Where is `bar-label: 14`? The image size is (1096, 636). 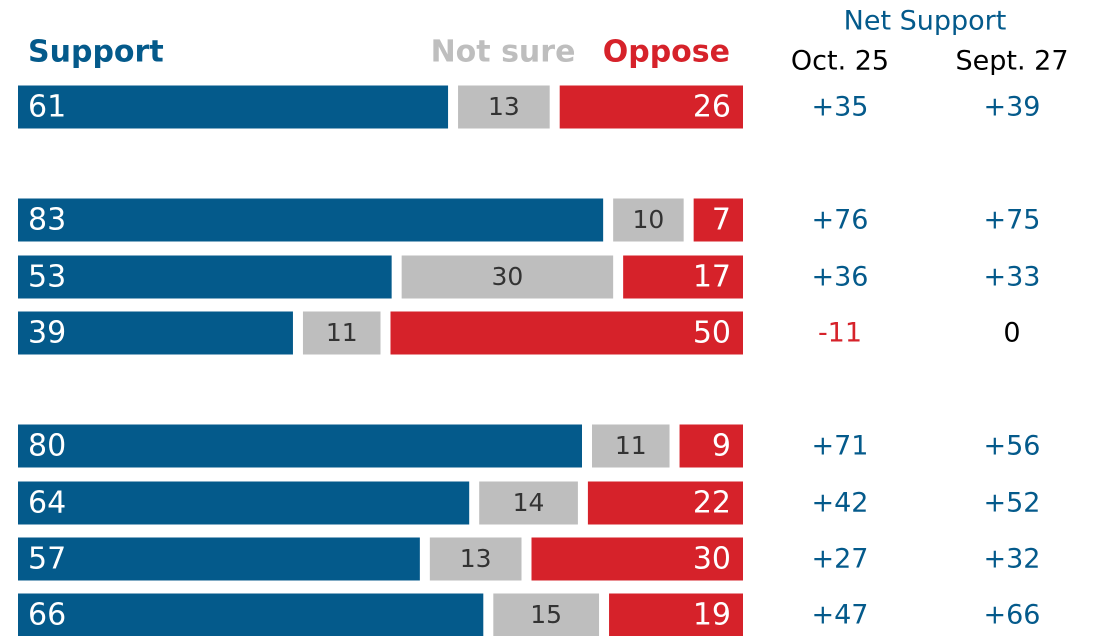 bar-label: 14 is located at coordinates (529, 502).